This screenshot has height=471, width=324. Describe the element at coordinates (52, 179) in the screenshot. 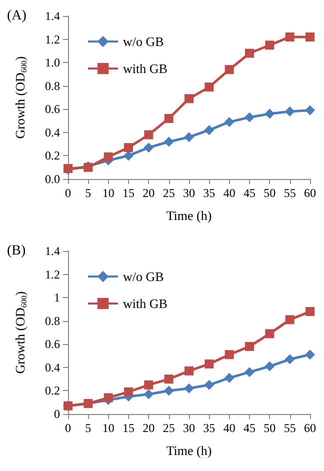

I see `y-tick-label: 0.0` at that location.